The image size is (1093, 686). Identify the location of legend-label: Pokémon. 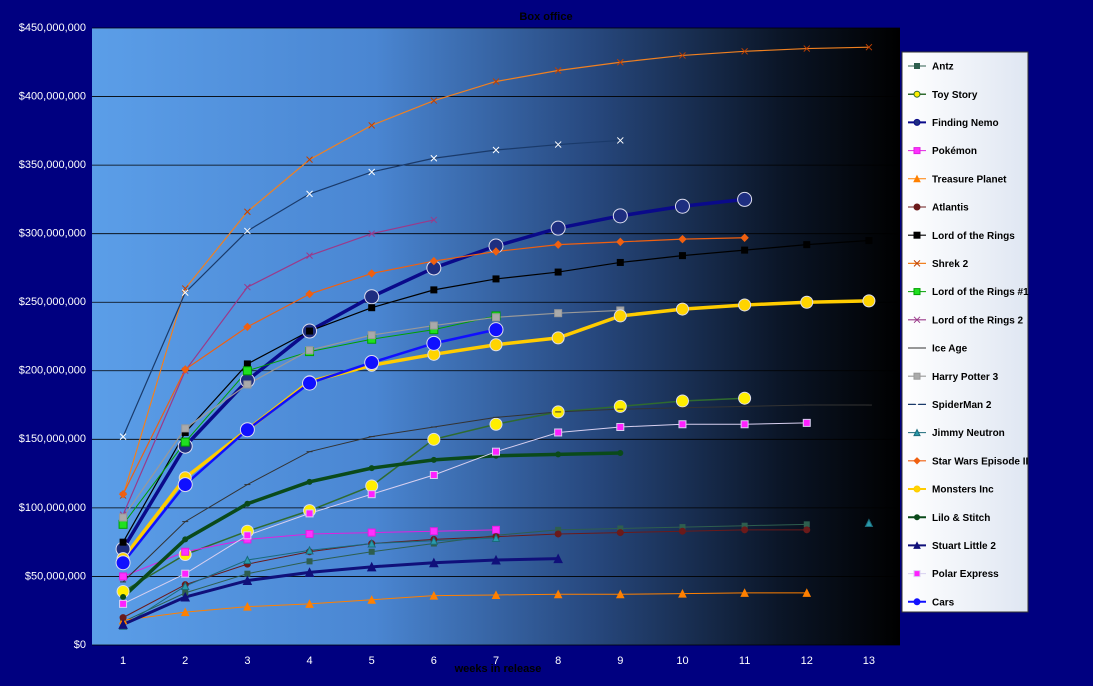
(954, 151).